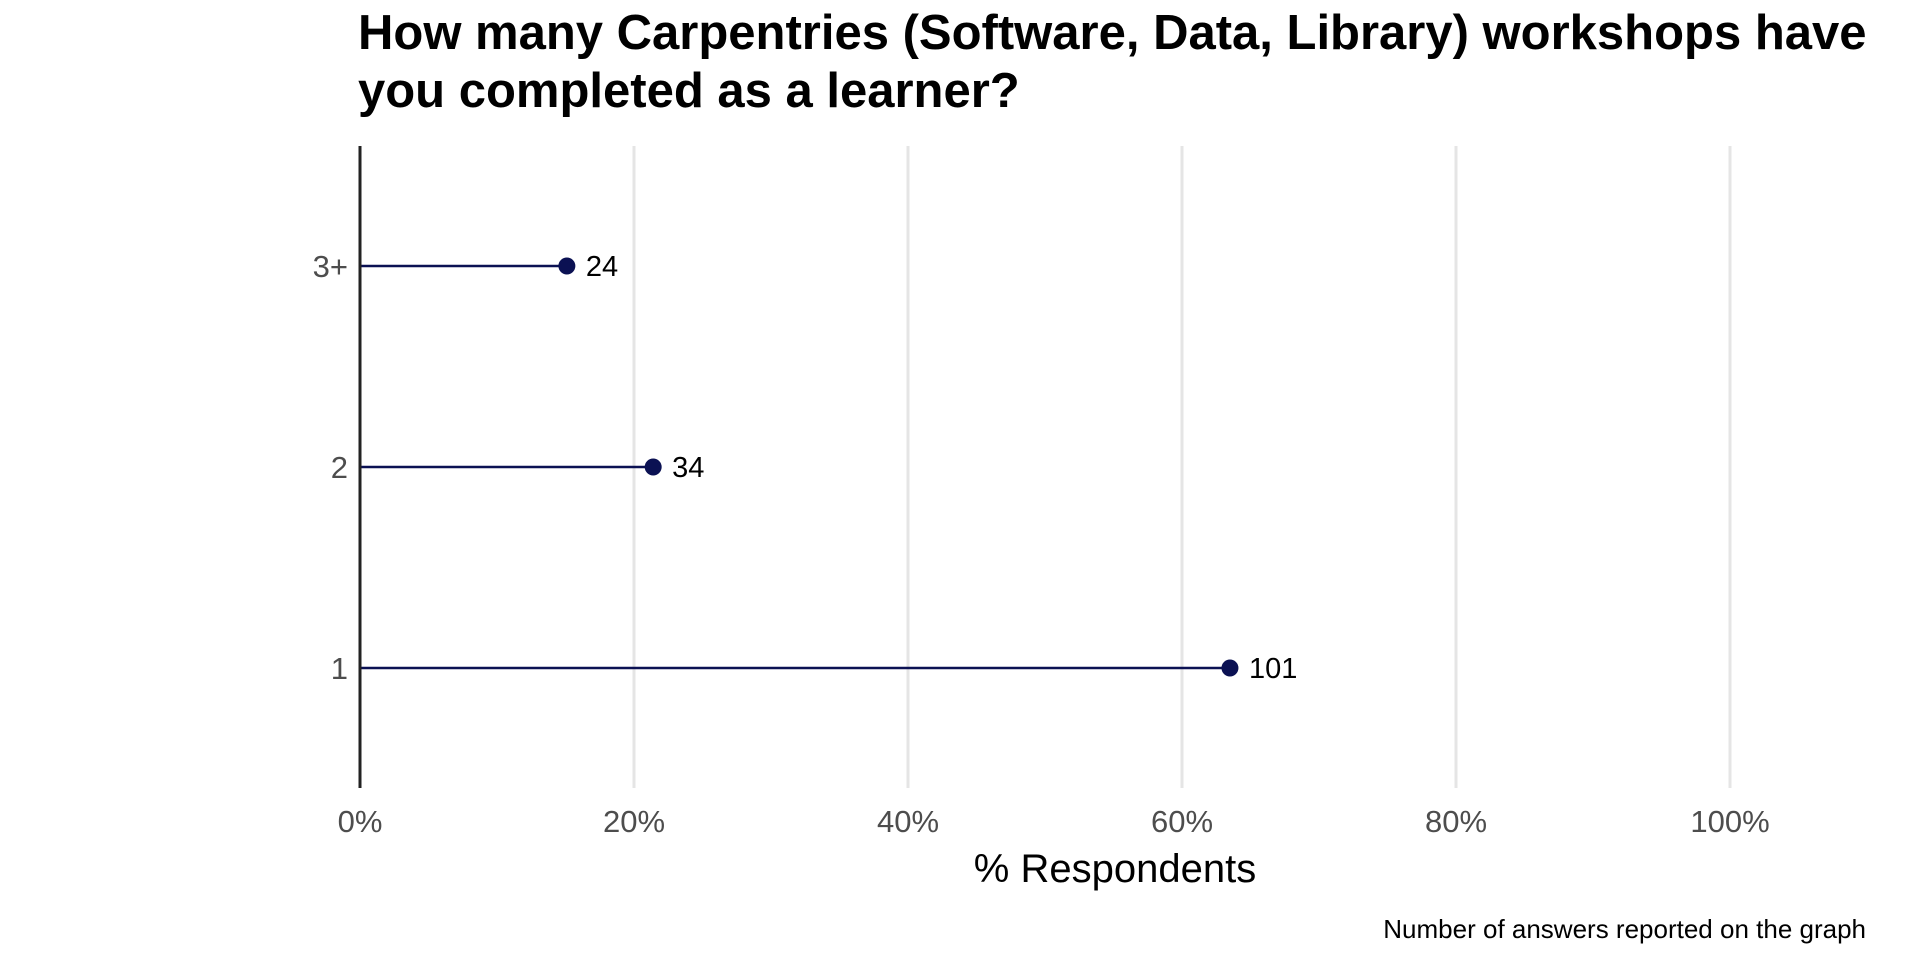  Describe the element at coordinates (1182, 821) in the screenshot. I see `x-tick-label: 60%` at that location.